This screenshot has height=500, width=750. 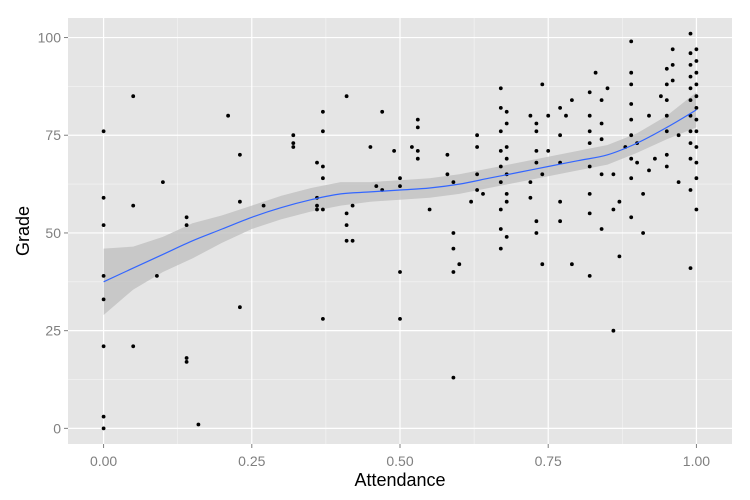 I want to click on x-axis-title: Attendance, so click(x=399, y=480).